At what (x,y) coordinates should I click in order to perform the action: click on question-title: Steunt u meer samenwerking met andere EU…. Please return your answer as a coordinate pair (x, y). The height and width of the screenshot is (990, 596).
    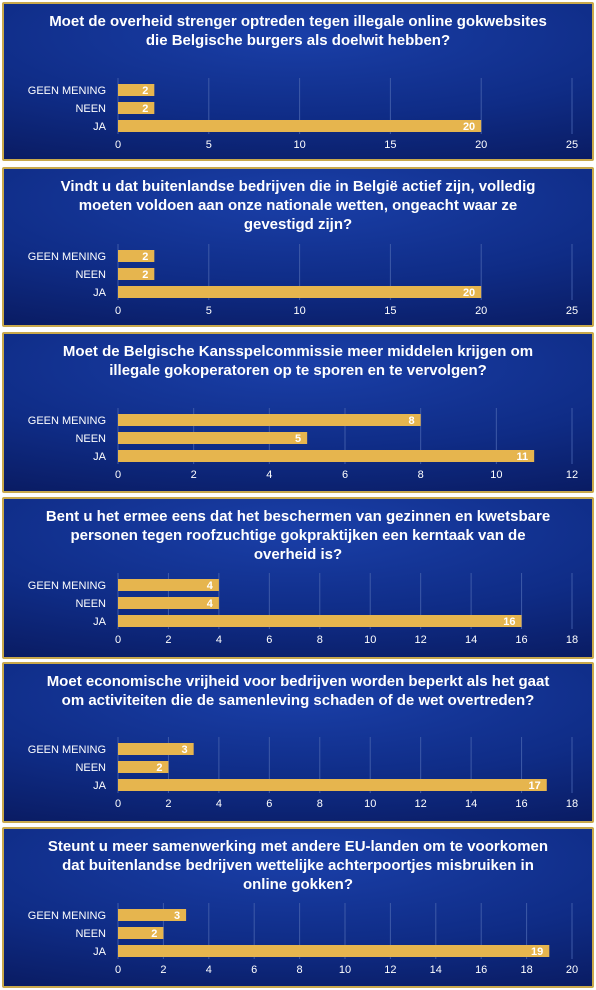
    Looking at the image, I should click on (298, 865).